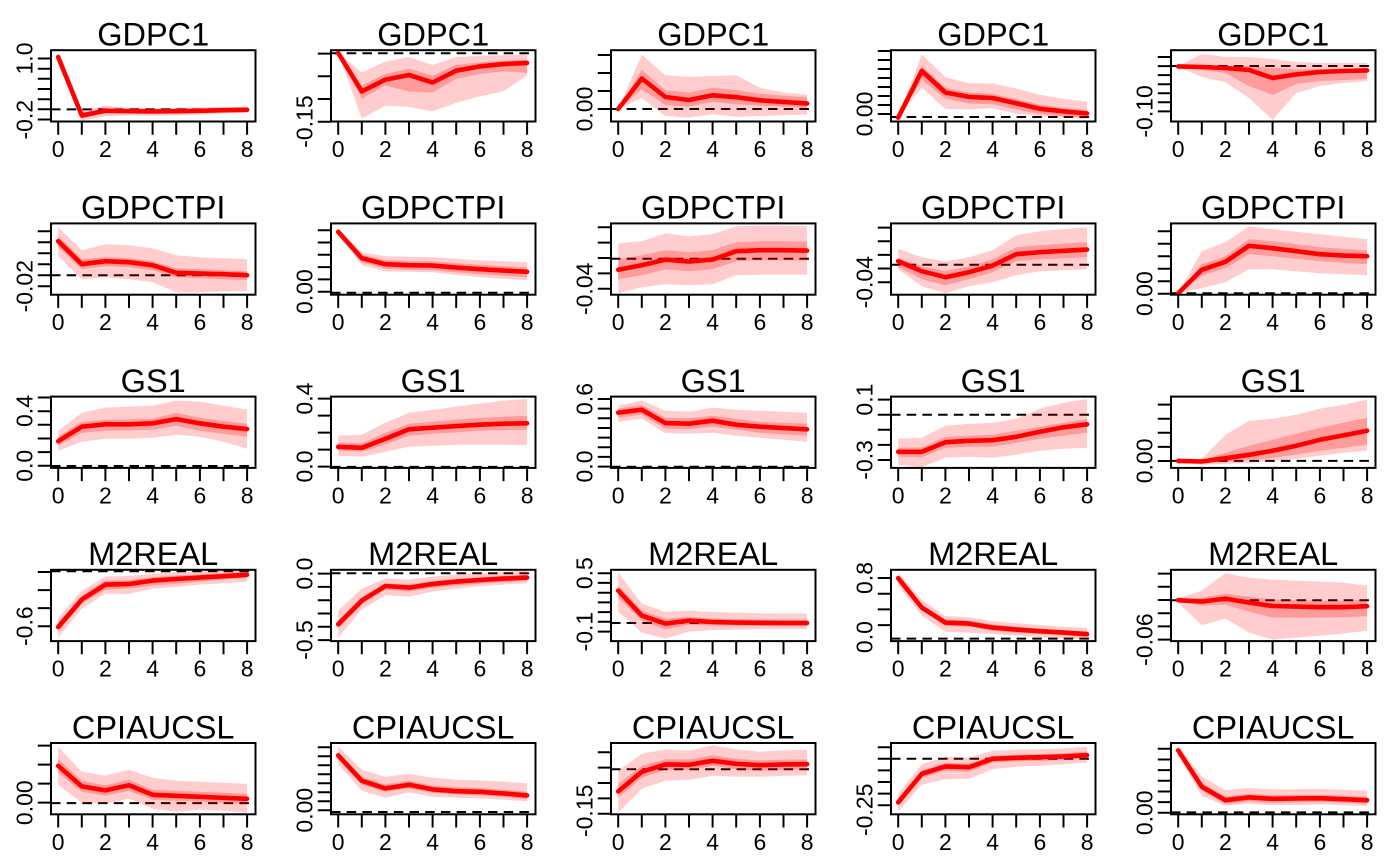  What do you see at coordinates (585, 632) in the screenshot?
I see `svg-text: -0.1` at bounding box center [585, 632].